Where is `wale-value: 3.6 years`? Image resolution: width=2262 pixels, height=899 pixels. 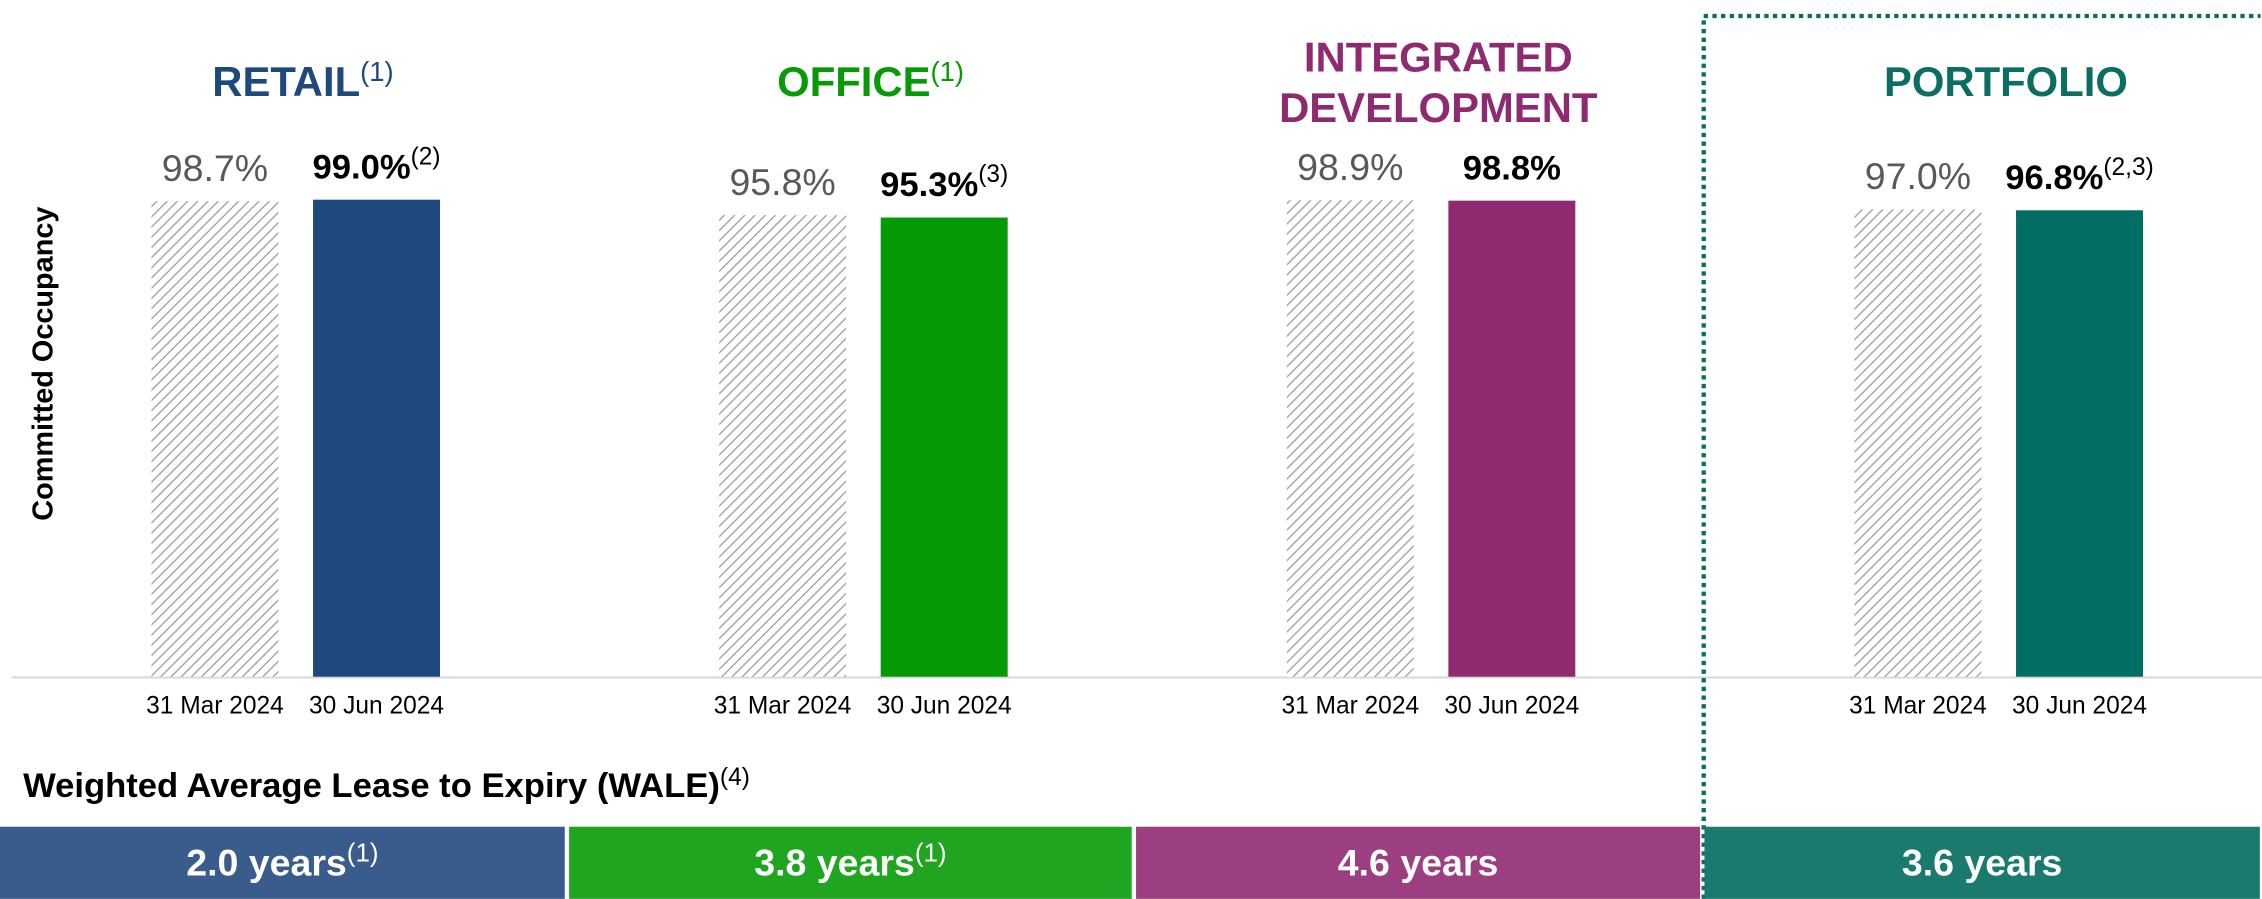 wale-value: 3.6 years is located at coordinates (1982, 863).